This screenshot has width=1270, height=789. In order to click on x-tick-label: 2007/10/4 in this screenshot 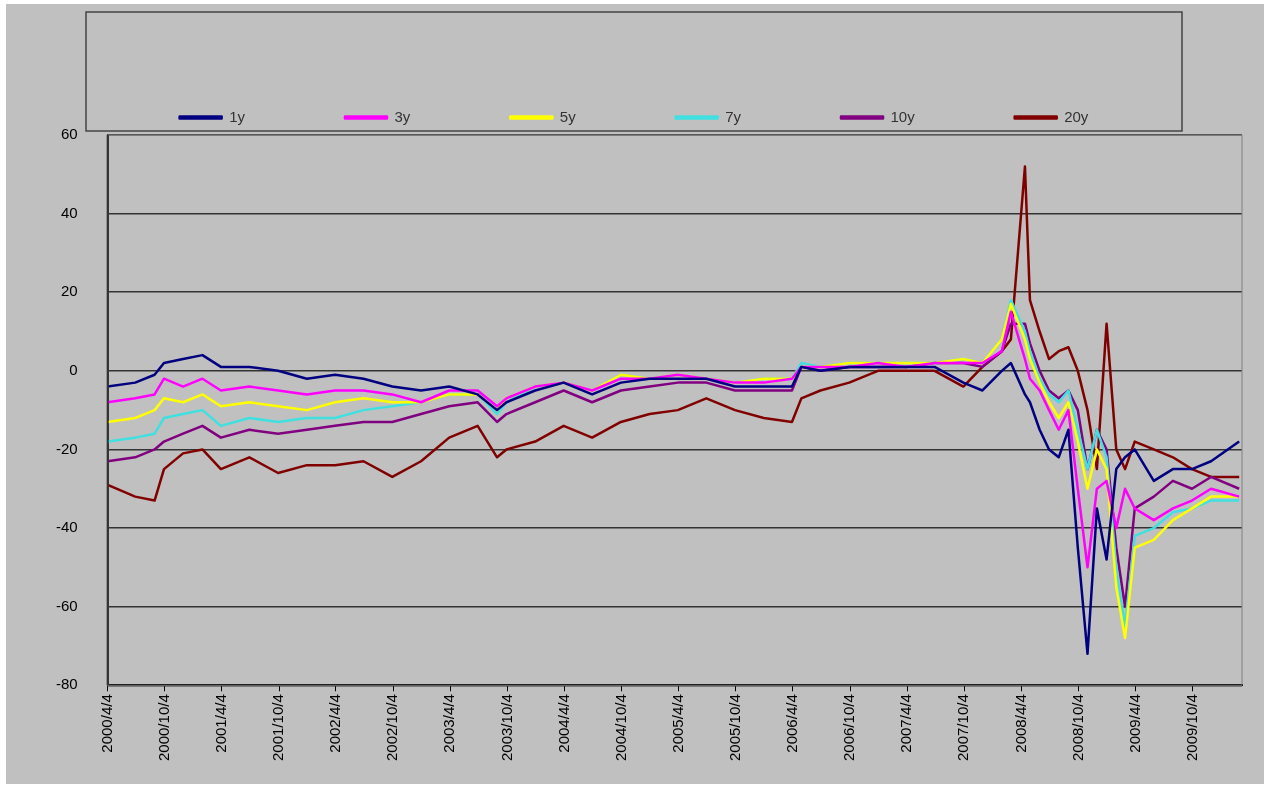, I will do `click(963, 727)`.